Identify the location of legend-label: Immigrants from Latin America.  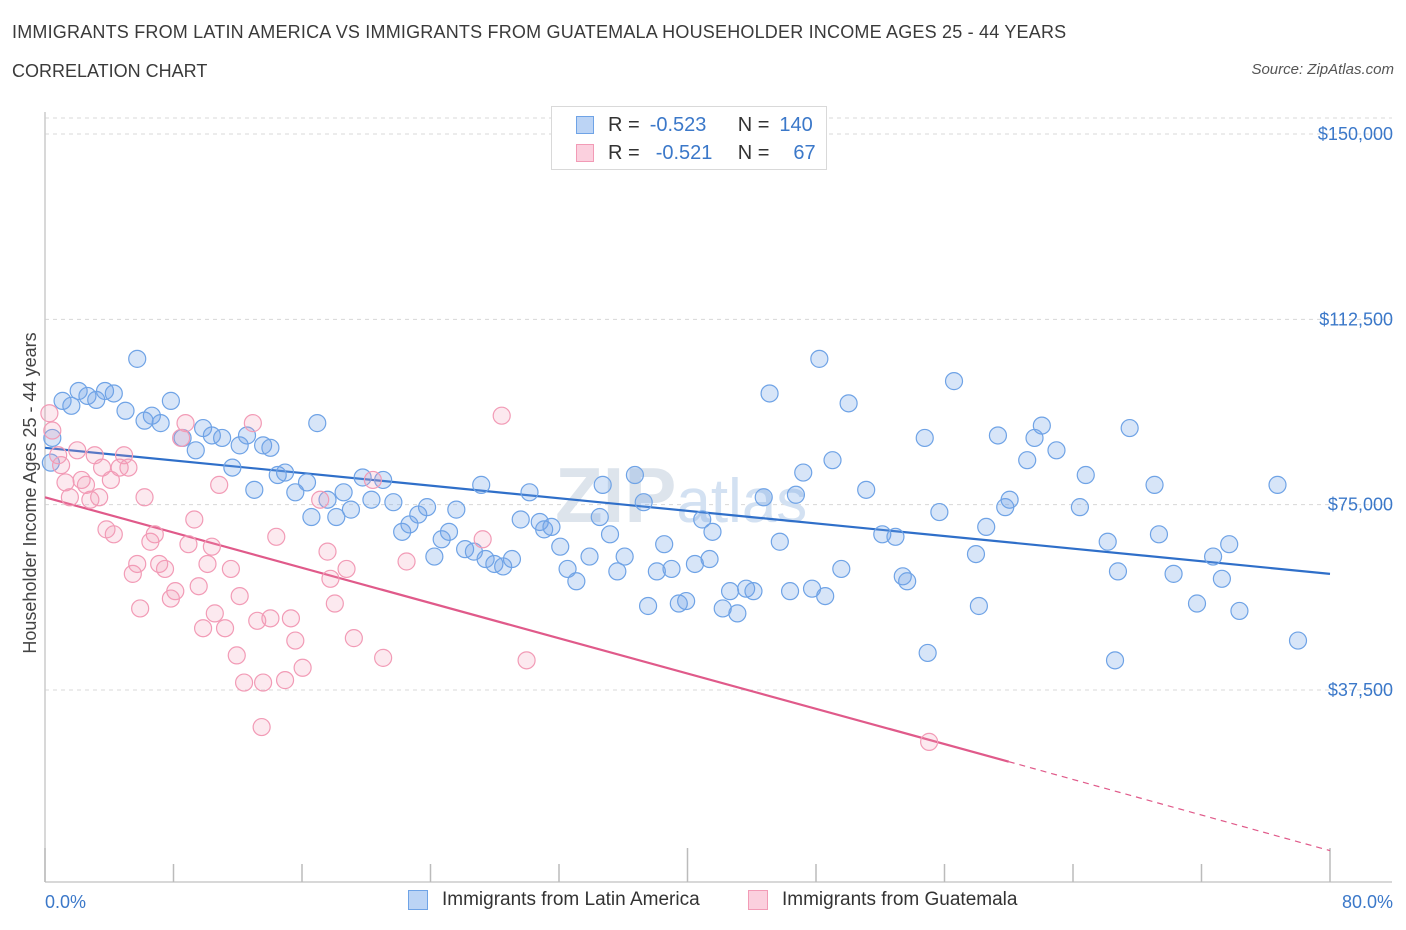
(571, 899).